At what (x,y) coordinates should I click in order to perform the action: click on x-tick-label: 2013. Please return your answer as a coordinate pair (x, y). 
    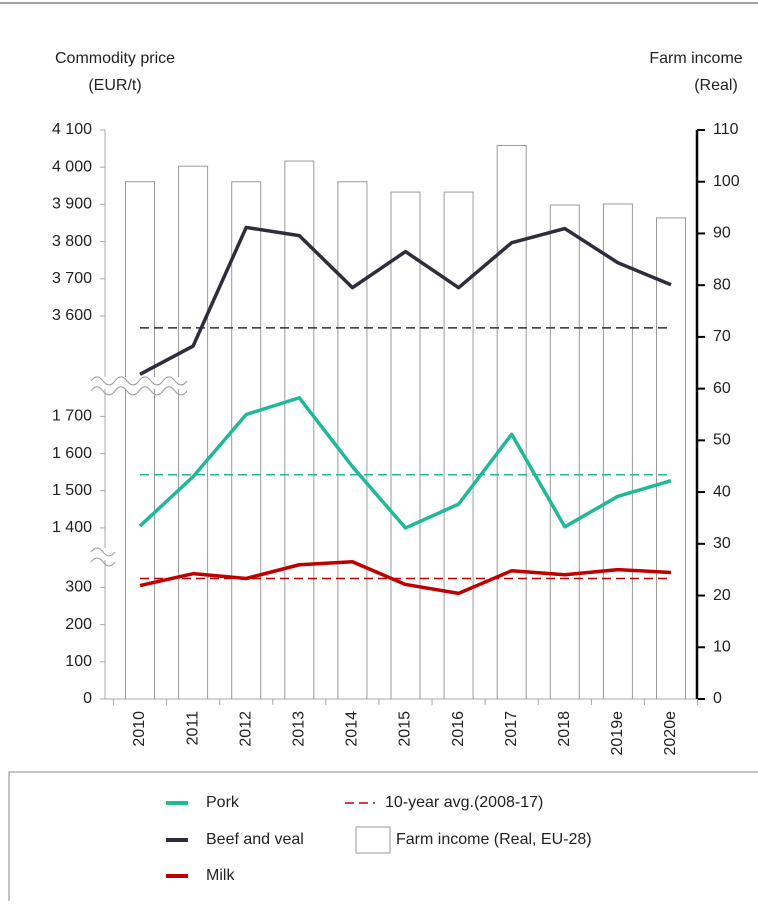
    Looking at the image, I should click on (299, 729).